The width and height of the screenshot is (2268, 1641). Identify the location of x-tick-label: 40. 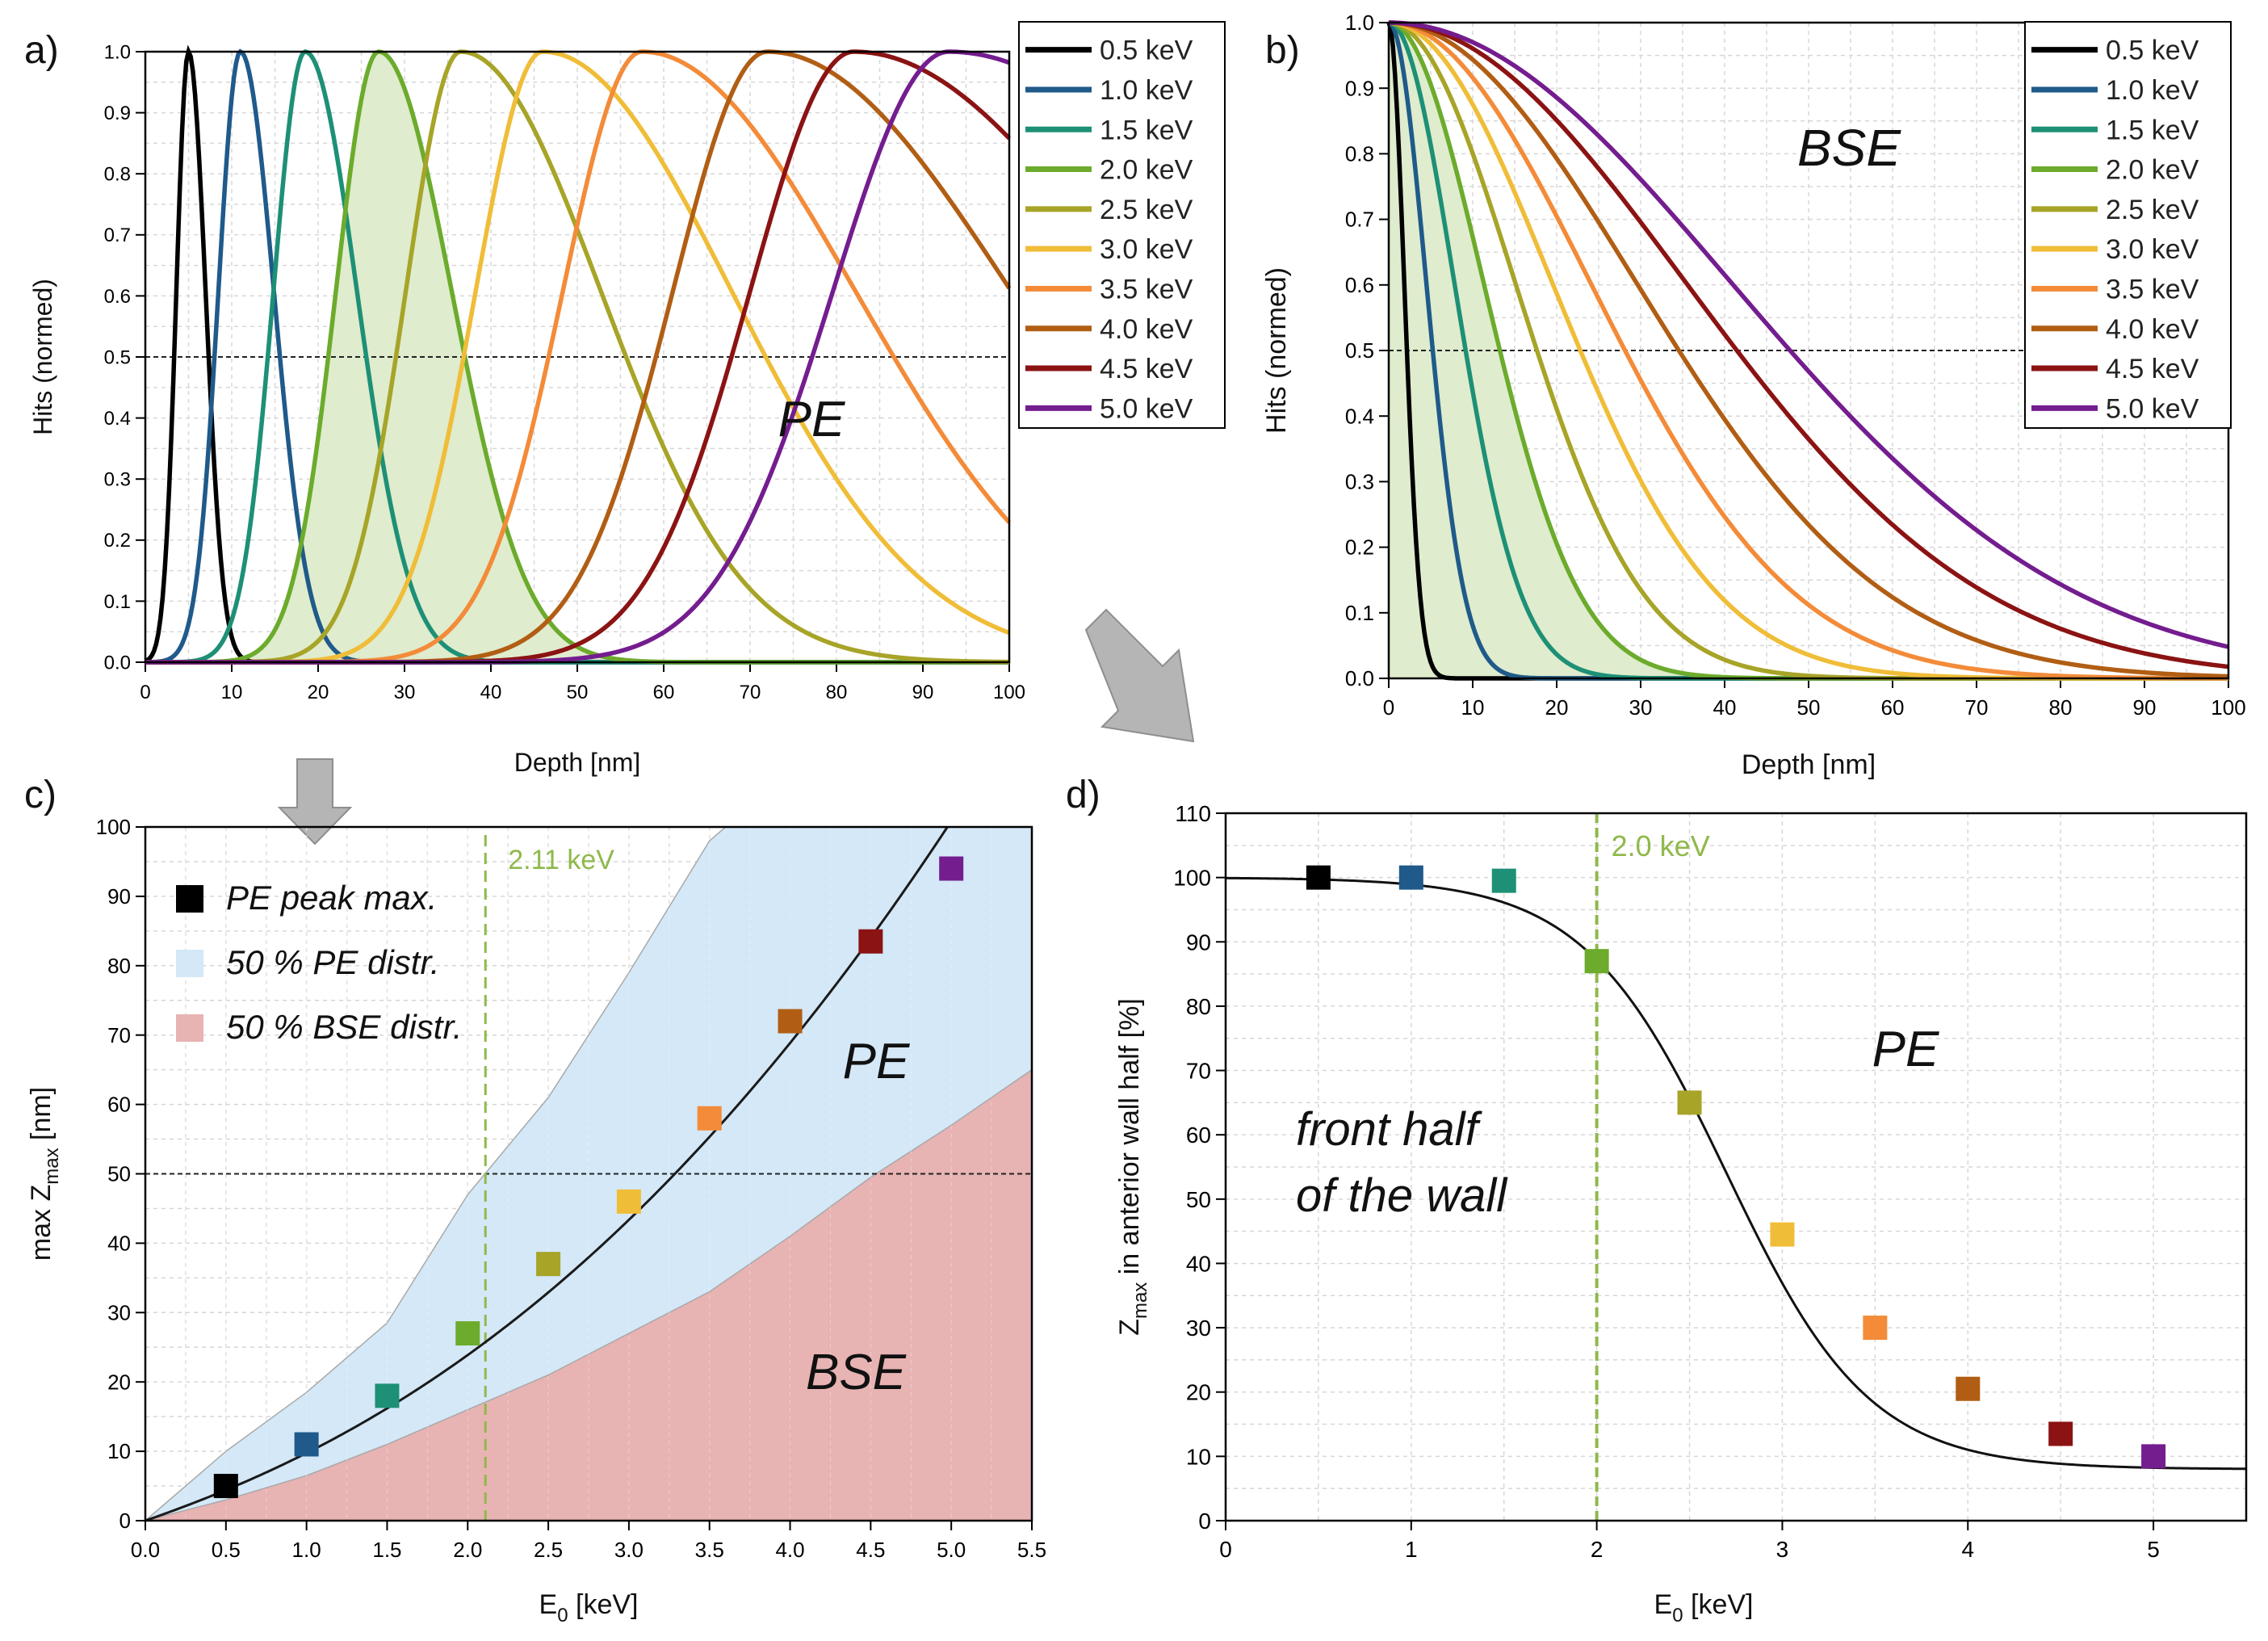
(491, 692).